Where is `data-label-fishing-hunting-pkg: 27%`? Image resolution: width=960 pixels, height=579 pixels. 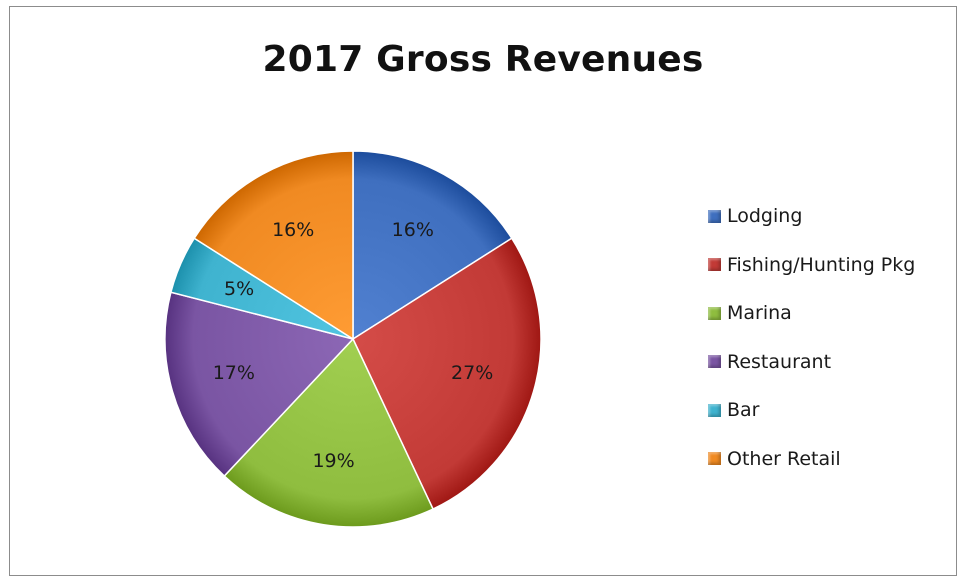 data-label-fishing-hunting-pkg: 27% is located at coordinates (472, 373).